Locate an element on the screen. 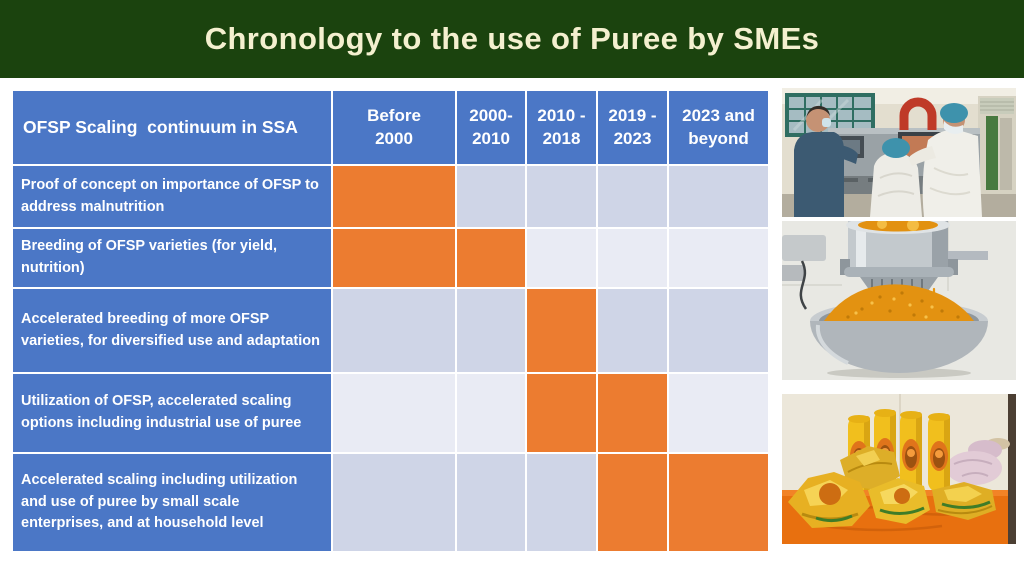 Image resolution: width=1024 pixels, height=576 pixels. table-corner-header: OFSP Scaling continuum in SSA is located at coordinates (172, 127).